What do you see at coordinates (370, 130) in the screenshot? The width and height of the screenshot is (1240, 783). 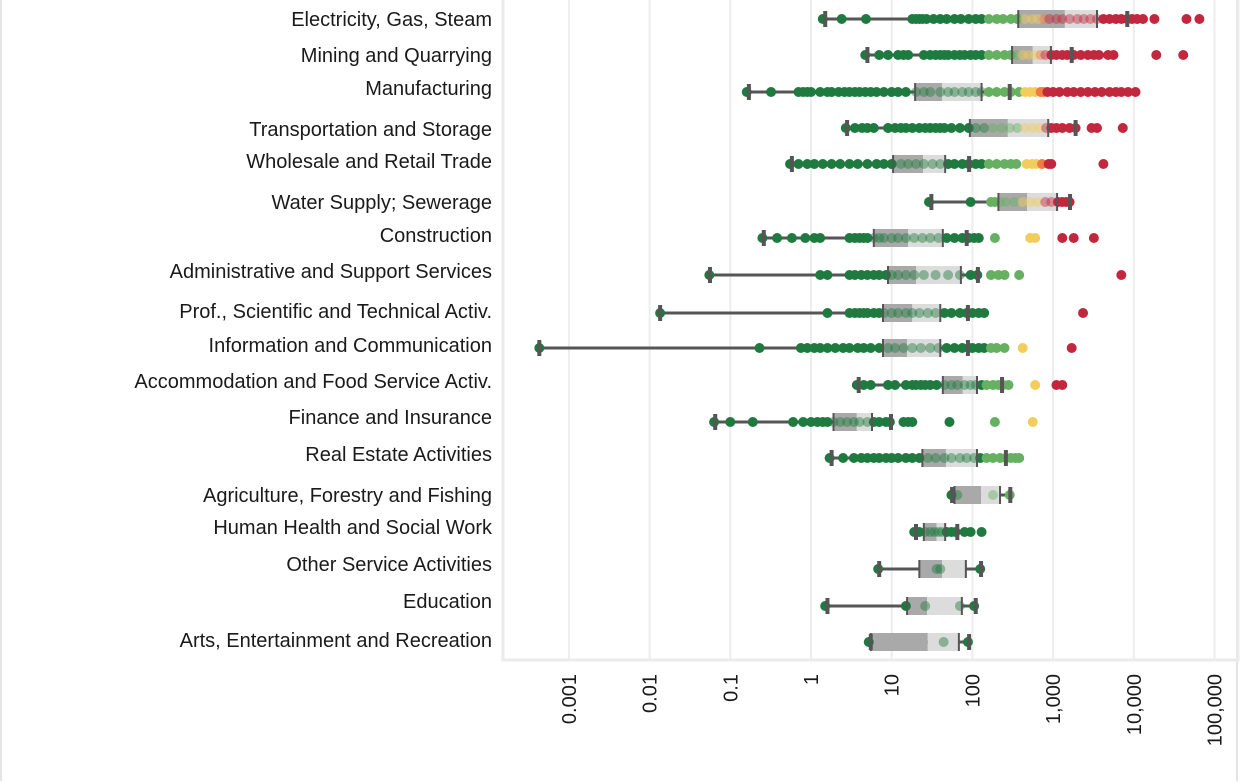 I see `category-label: Transportation and Storage` at bounding box center [370, 130].